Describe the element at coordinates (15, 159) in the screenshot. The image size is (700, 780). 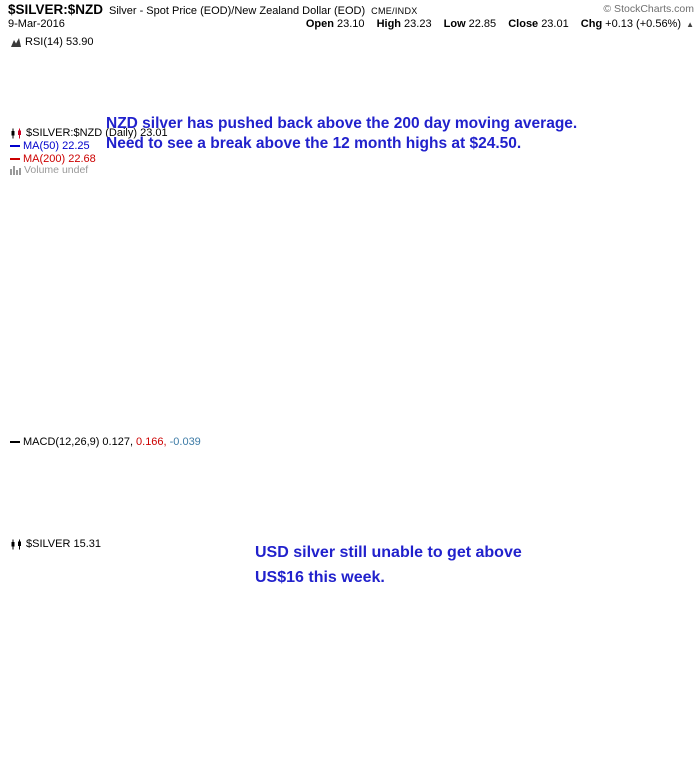
I see `ma200-line-icon` at that location.